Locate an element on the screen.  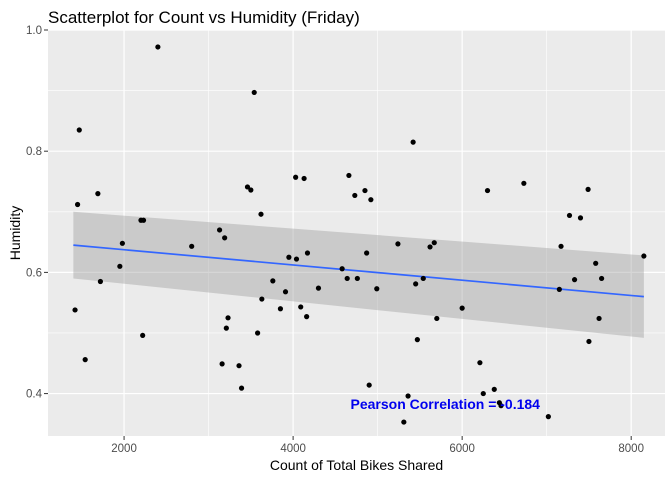
y-tick-label: 0.4 is located at coordinates (34, 395).